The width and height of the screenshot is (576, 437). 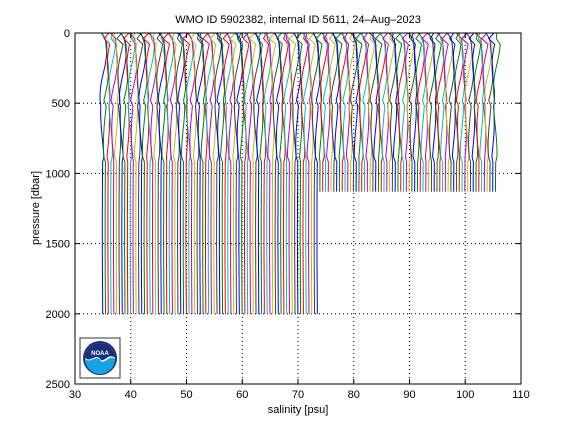 What do you see at coordinates (131, 395) in the screenshot?
I see `x-tick-label: 40` at bounding box center [131, 395].